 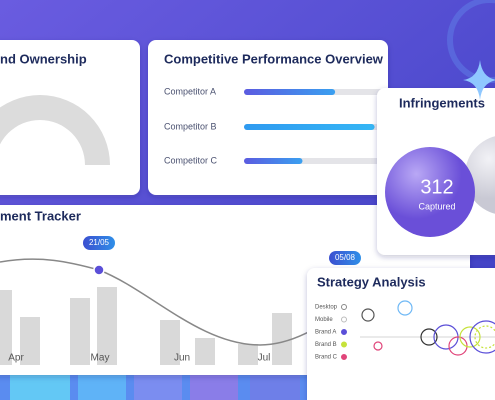 I want to click on row-label: Competitor B, so click(x=190, y=126).